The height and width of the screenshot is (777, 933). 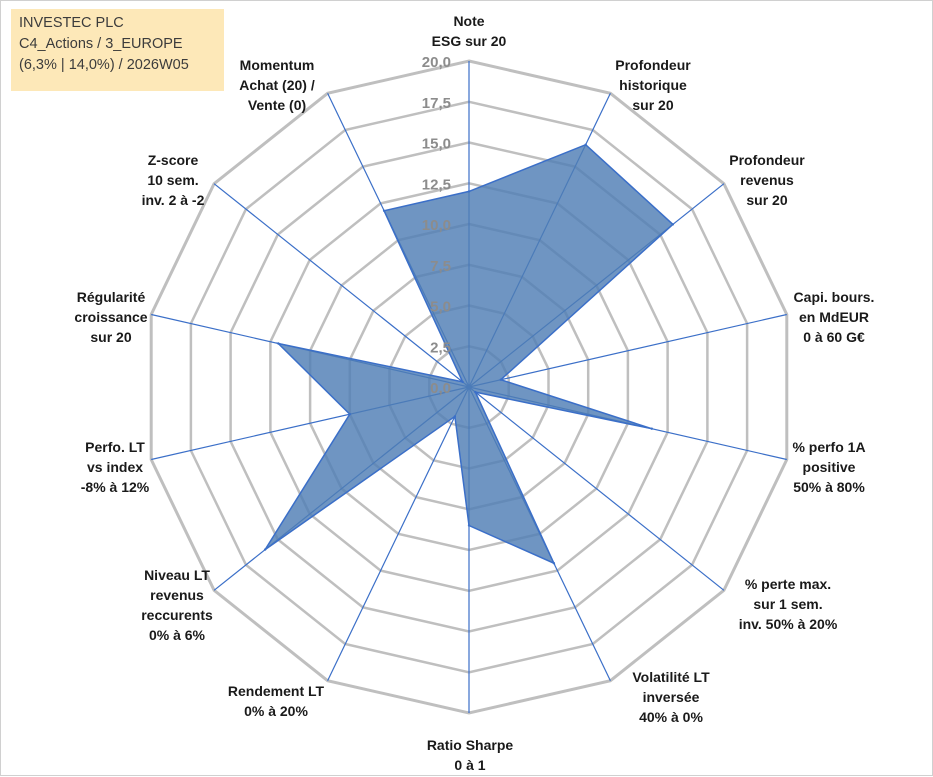 What do you see at coordinates (787, 604) in the screenshot?
I see `axis-label-6-line-2: sur 1 sem.` at bounding box center [787, 604].